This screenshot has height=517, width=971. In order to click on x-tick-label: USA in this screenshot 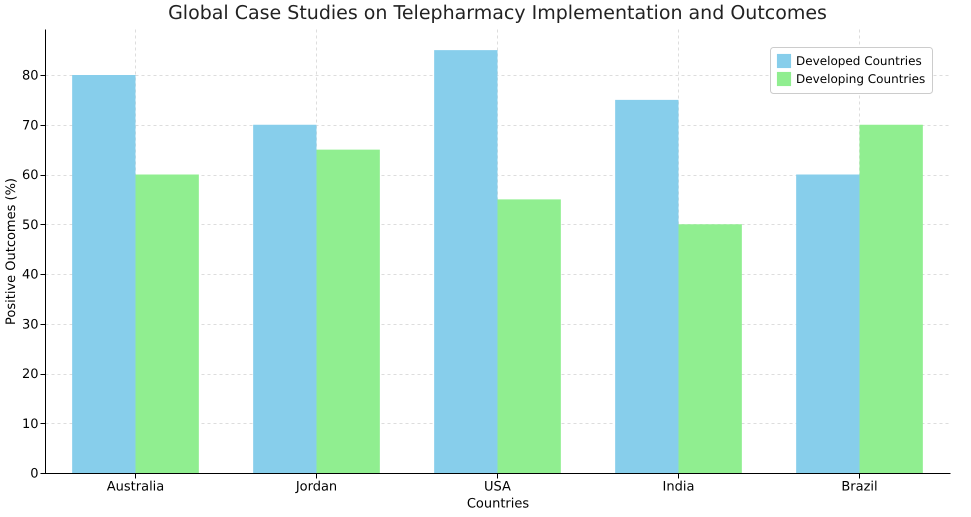, I will do `click(498, 487)`.